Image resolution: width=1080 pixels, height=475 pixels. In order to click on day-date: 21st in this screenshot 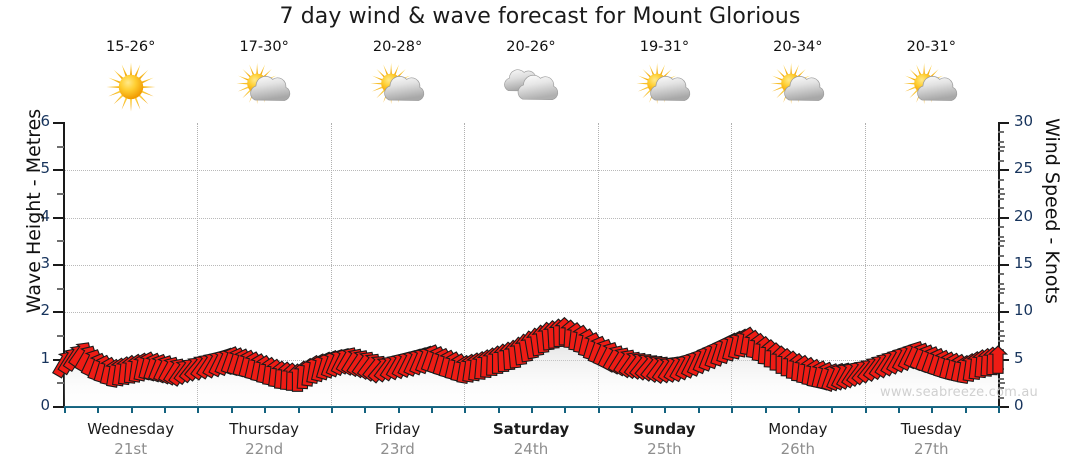, I will do `click(131, 449)`.